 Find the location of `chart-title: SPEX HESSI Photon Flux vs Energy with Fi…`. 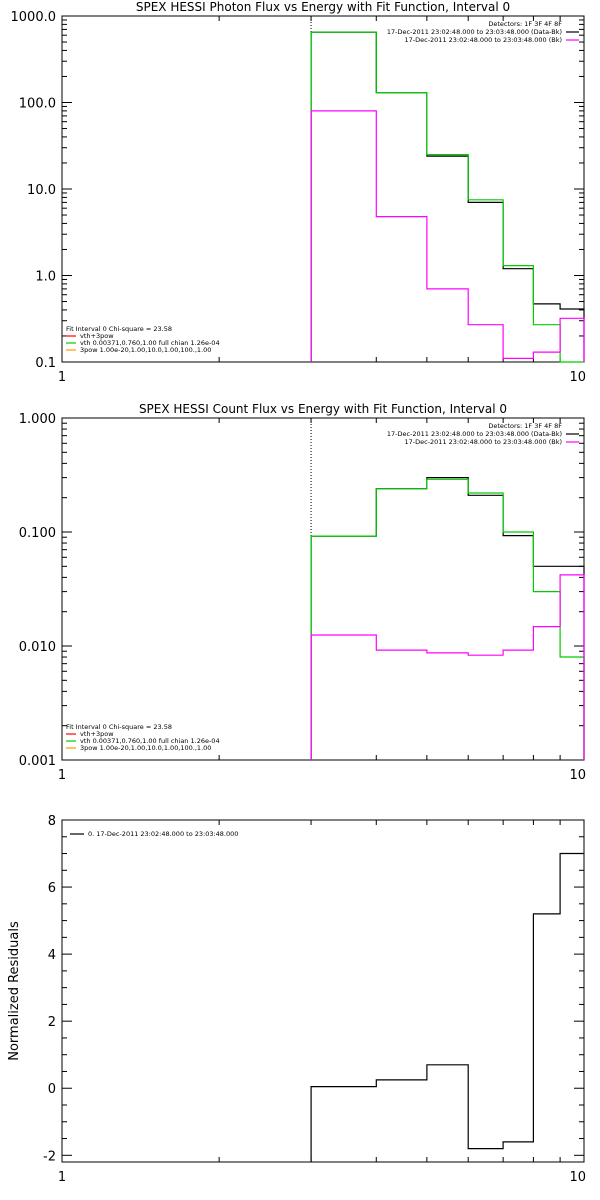

chart-title: SPEX HESSI Photon Flux vs Energy with Fi… is located at coordinates (323, 7).